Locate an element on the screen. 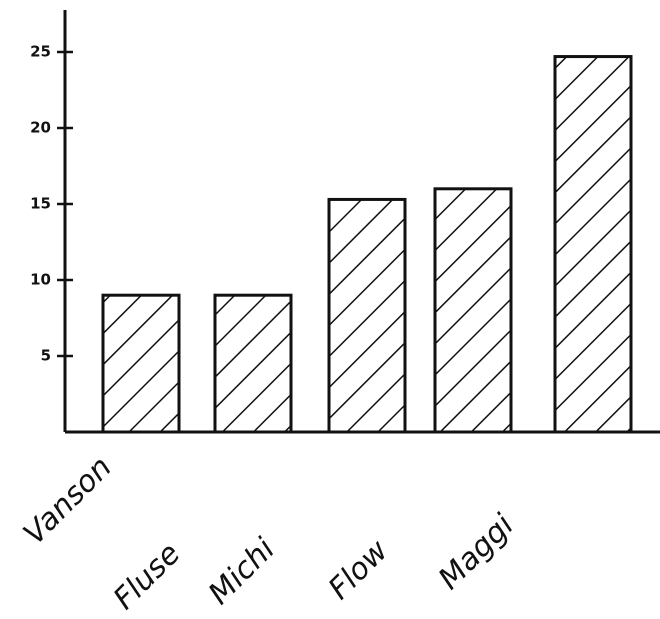 The height and width of the screenshot is (619, 660). x-tick-label: Michi is located at coordinates (242, 571).